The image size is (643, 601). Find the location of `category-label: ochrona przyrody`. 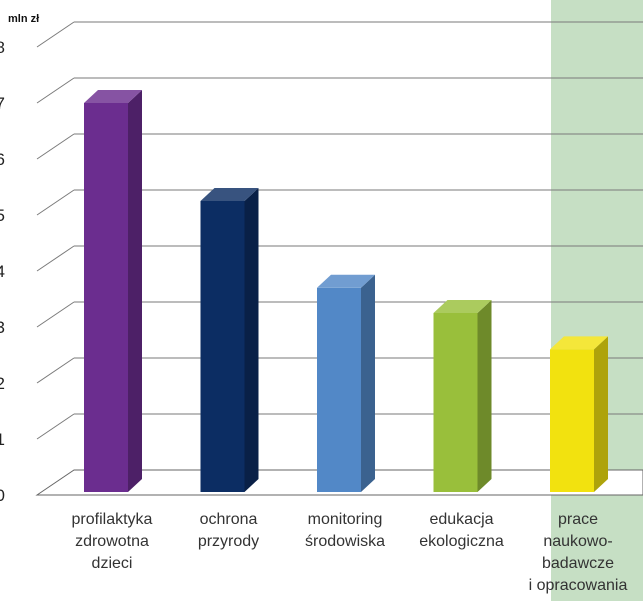

category-label: ochrona przyrody is located at coordinates (228, 530).